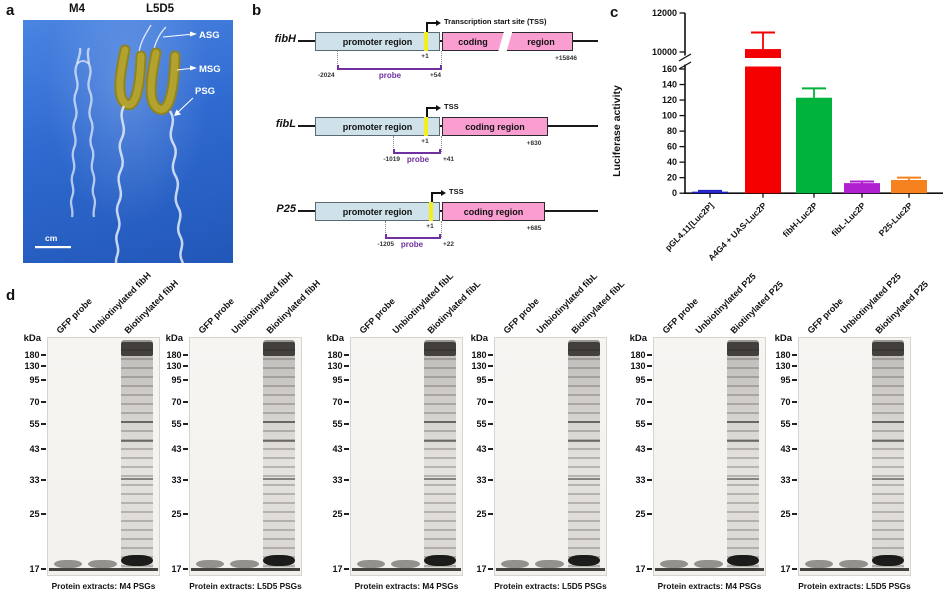  Describe the element at coordinates (334, 355) in the screenshot. I see `kda-marker: 180` at that location.